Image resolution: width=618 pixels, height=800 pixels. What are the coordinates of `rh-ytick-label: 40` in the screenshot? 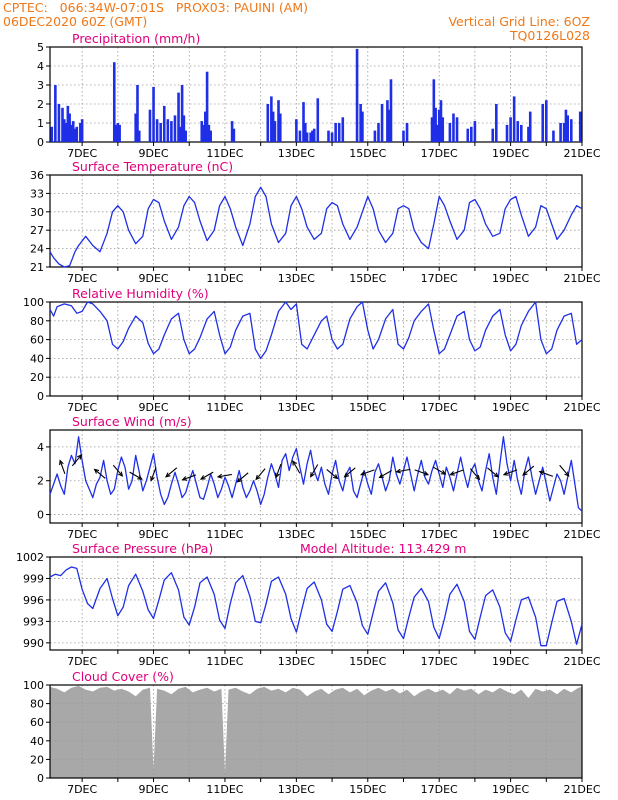 It's located at (37, 358).